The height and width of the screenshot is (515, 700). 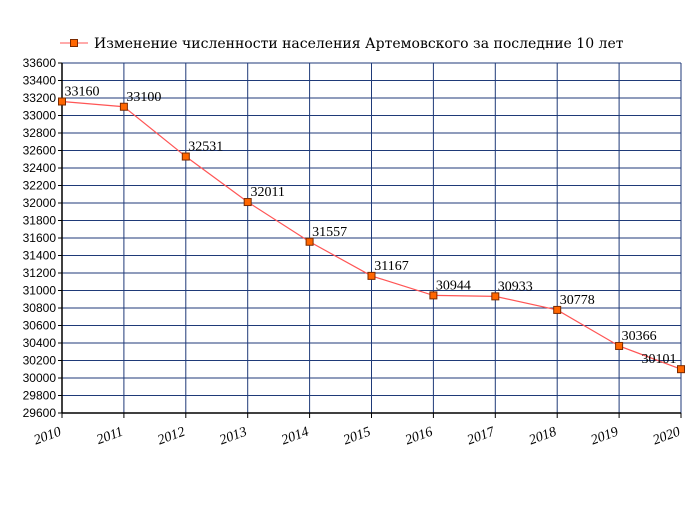 What do you see at coordinates (40, 378) in the screenshot?
I see `y-tick-label: 30000` at bounding box center [40, 378].